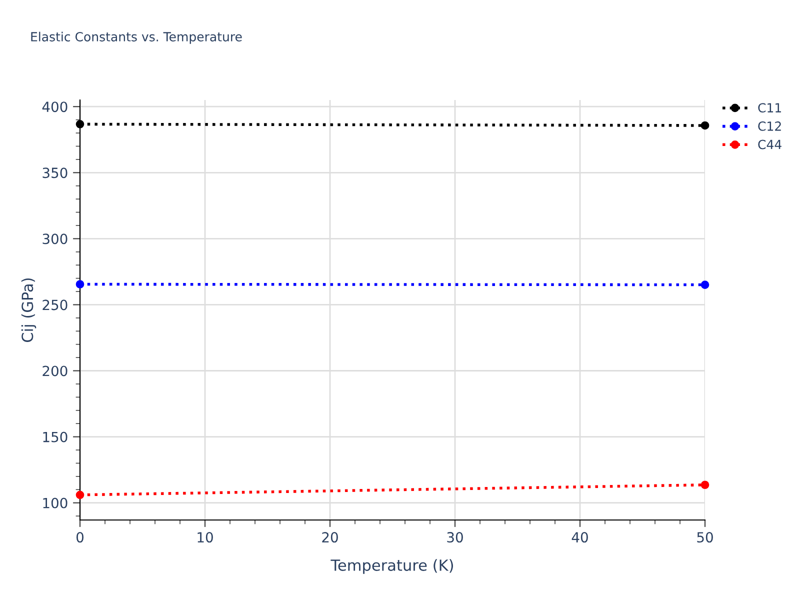 This screenshot has width=800, height=600. I want to click on x-tick-label: 10, so click(205, 537).